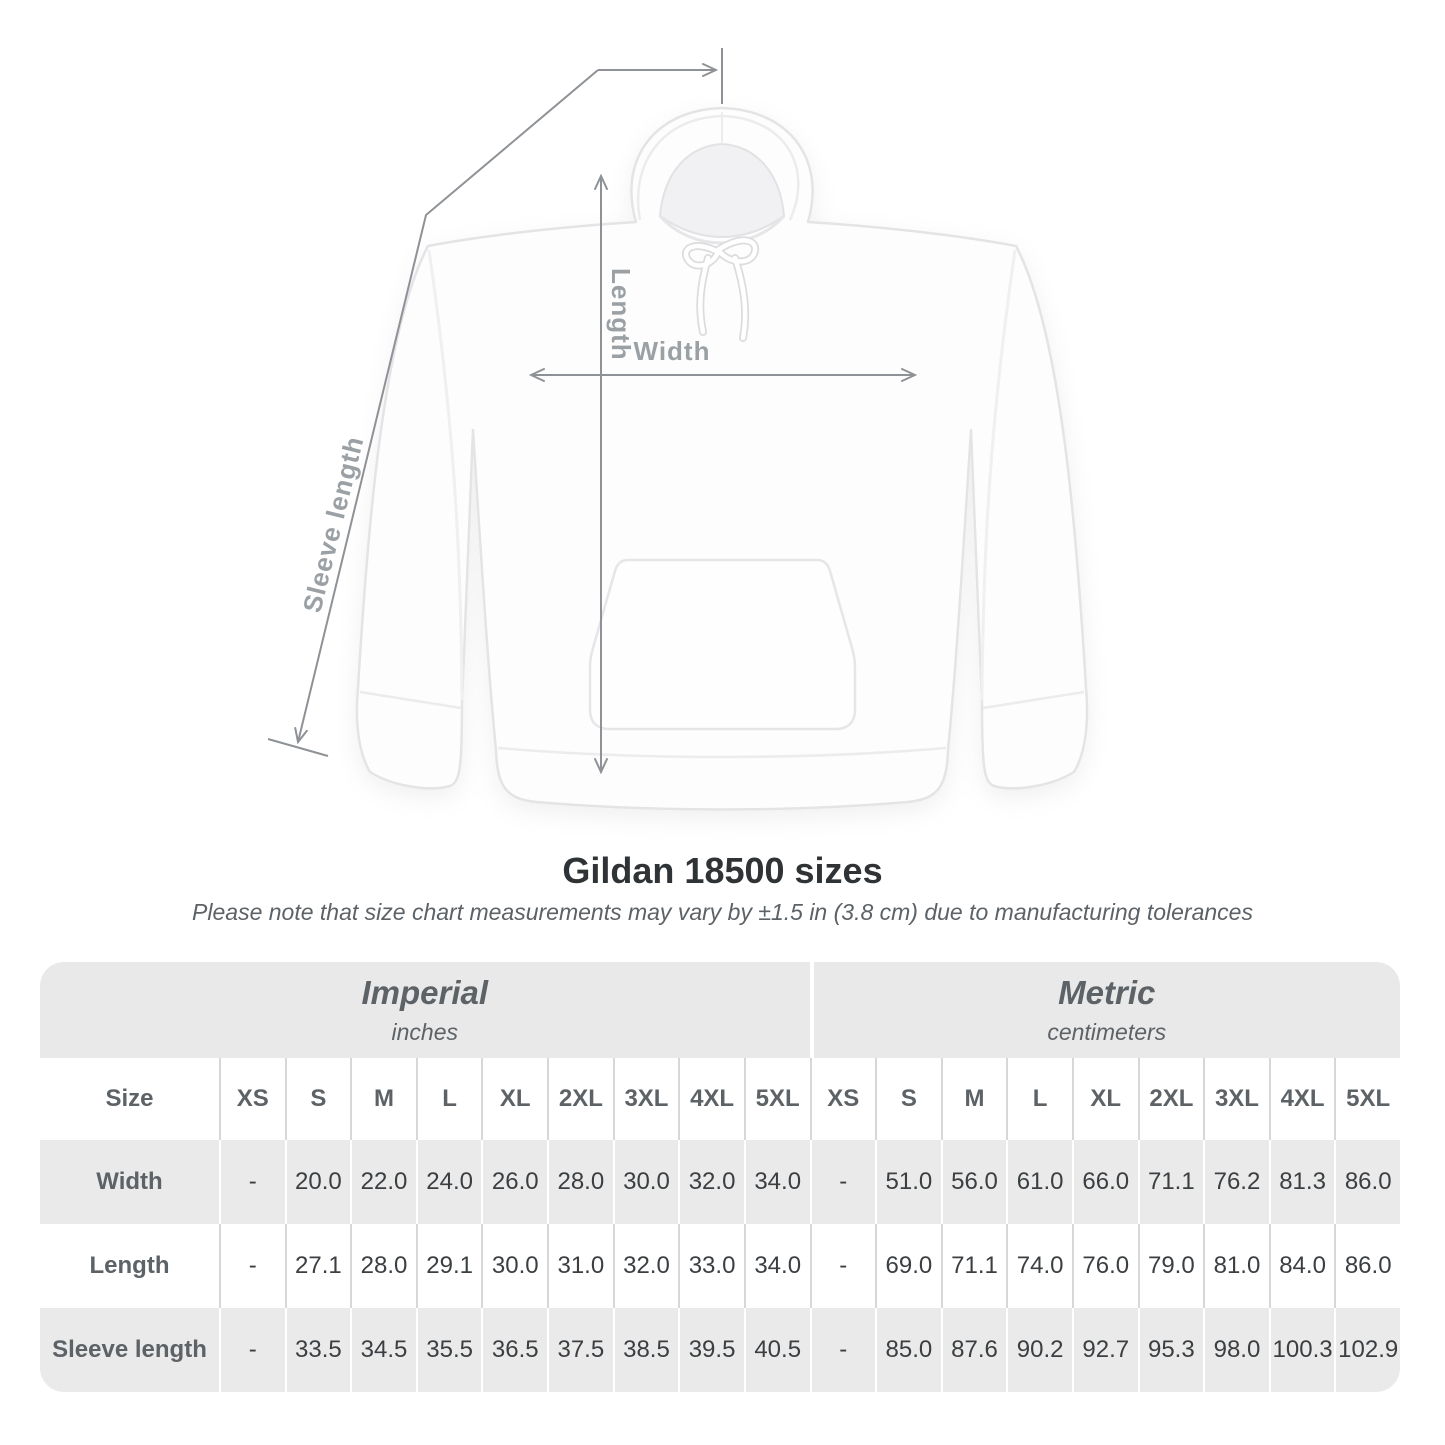  I want to click on table-cell: 66.0, so click(1104, 1182).